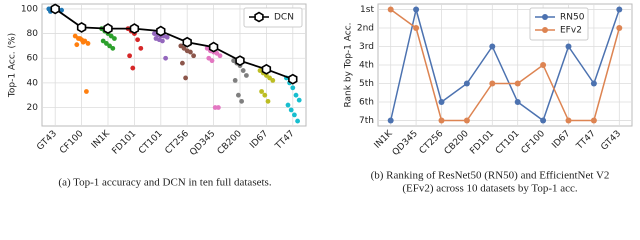 Image resolution: width=640 pixels, height=240 pixels. I want to click on y-tick-label: 6th, so click(366, 102).